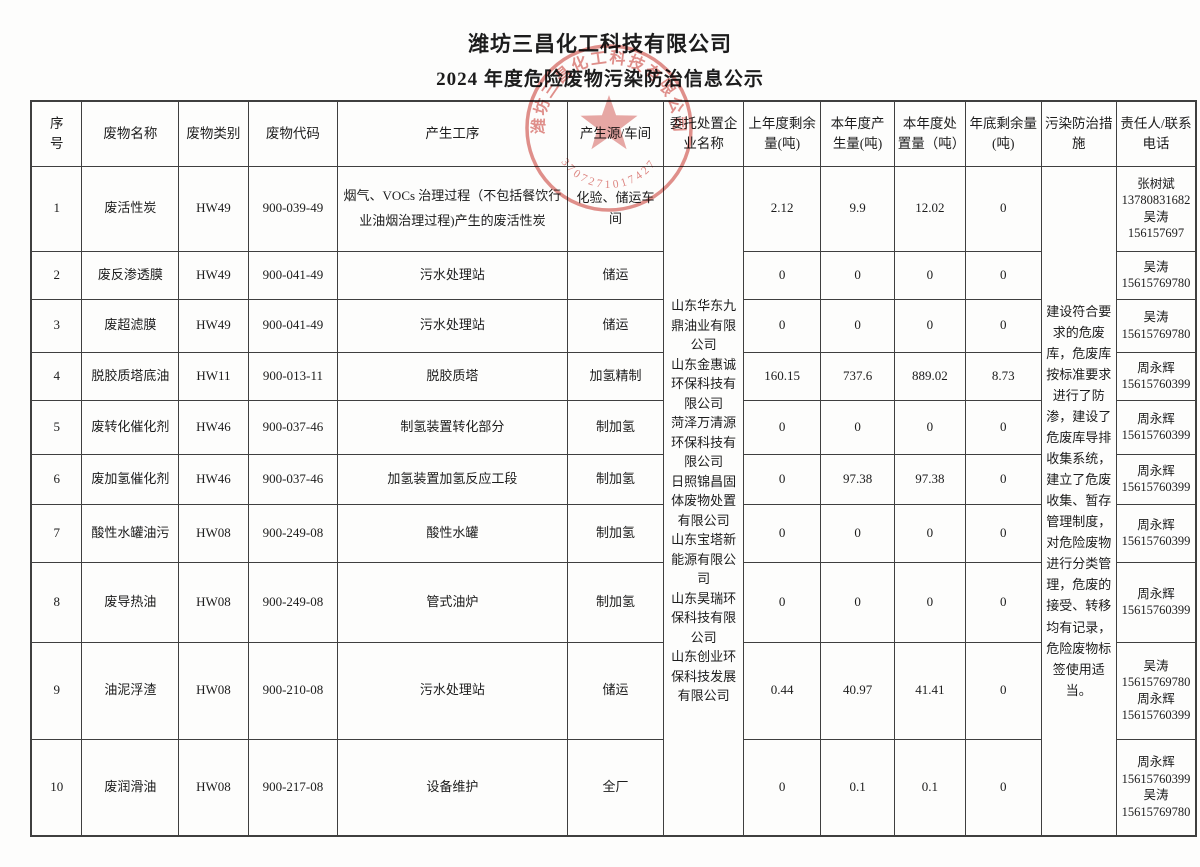 Image resolution: width=1200 pixels, height=867 pixels. Describe the element at coordinates (857, 208) in the screenshot. I see `cell-produced: 9.9` at that location.